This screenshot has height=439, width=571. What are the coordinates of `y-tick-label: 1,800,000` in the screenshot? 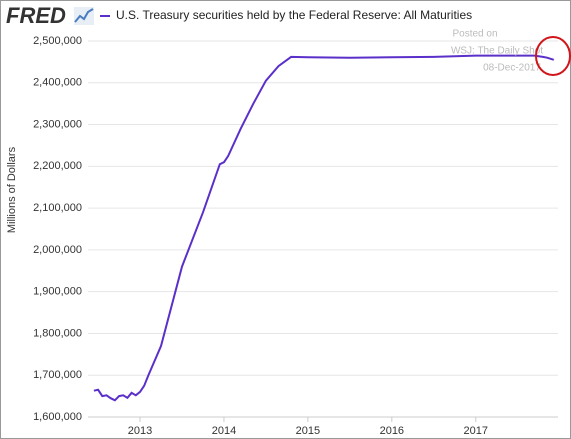 It's located at (57, 333).